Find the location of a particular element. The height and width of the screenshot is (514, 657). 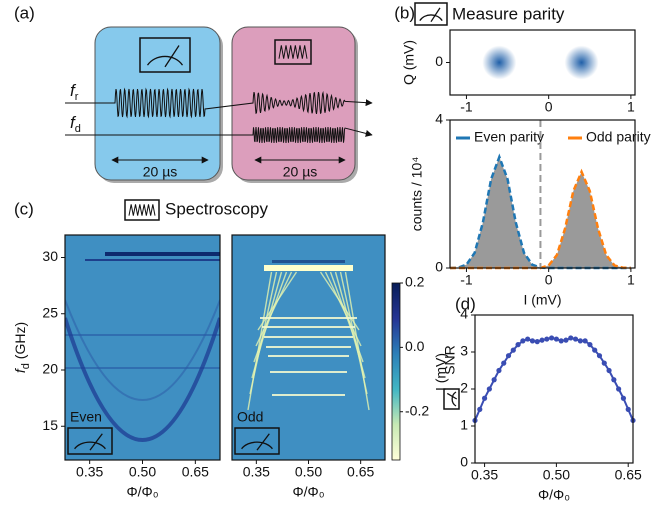

legend-label: Even parity is located at coordinates (509, 137).